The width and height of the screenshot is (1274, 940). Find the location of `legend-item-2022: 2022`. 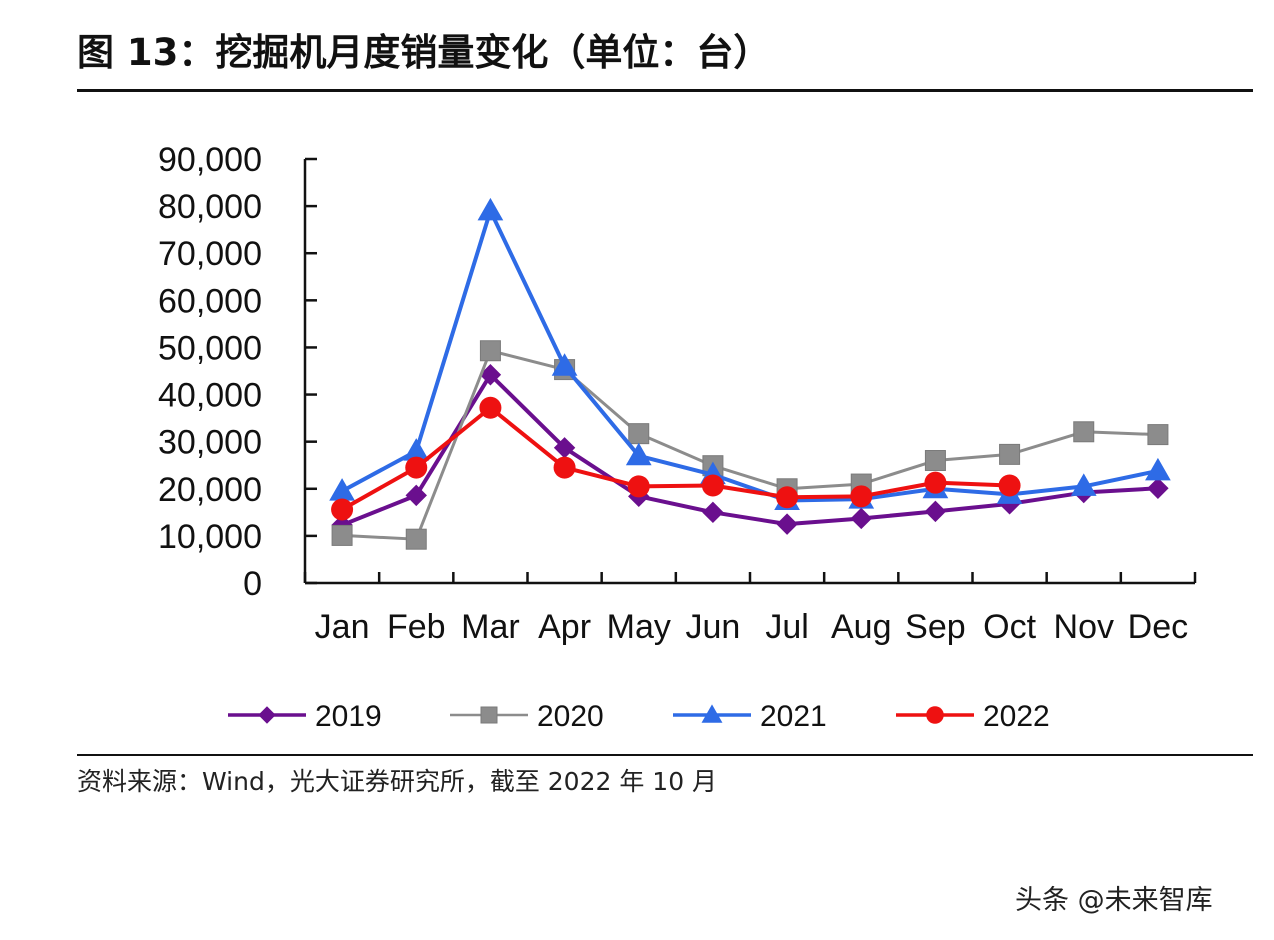

legend-item-2022: 2022 is located at coordinates (973, 716).